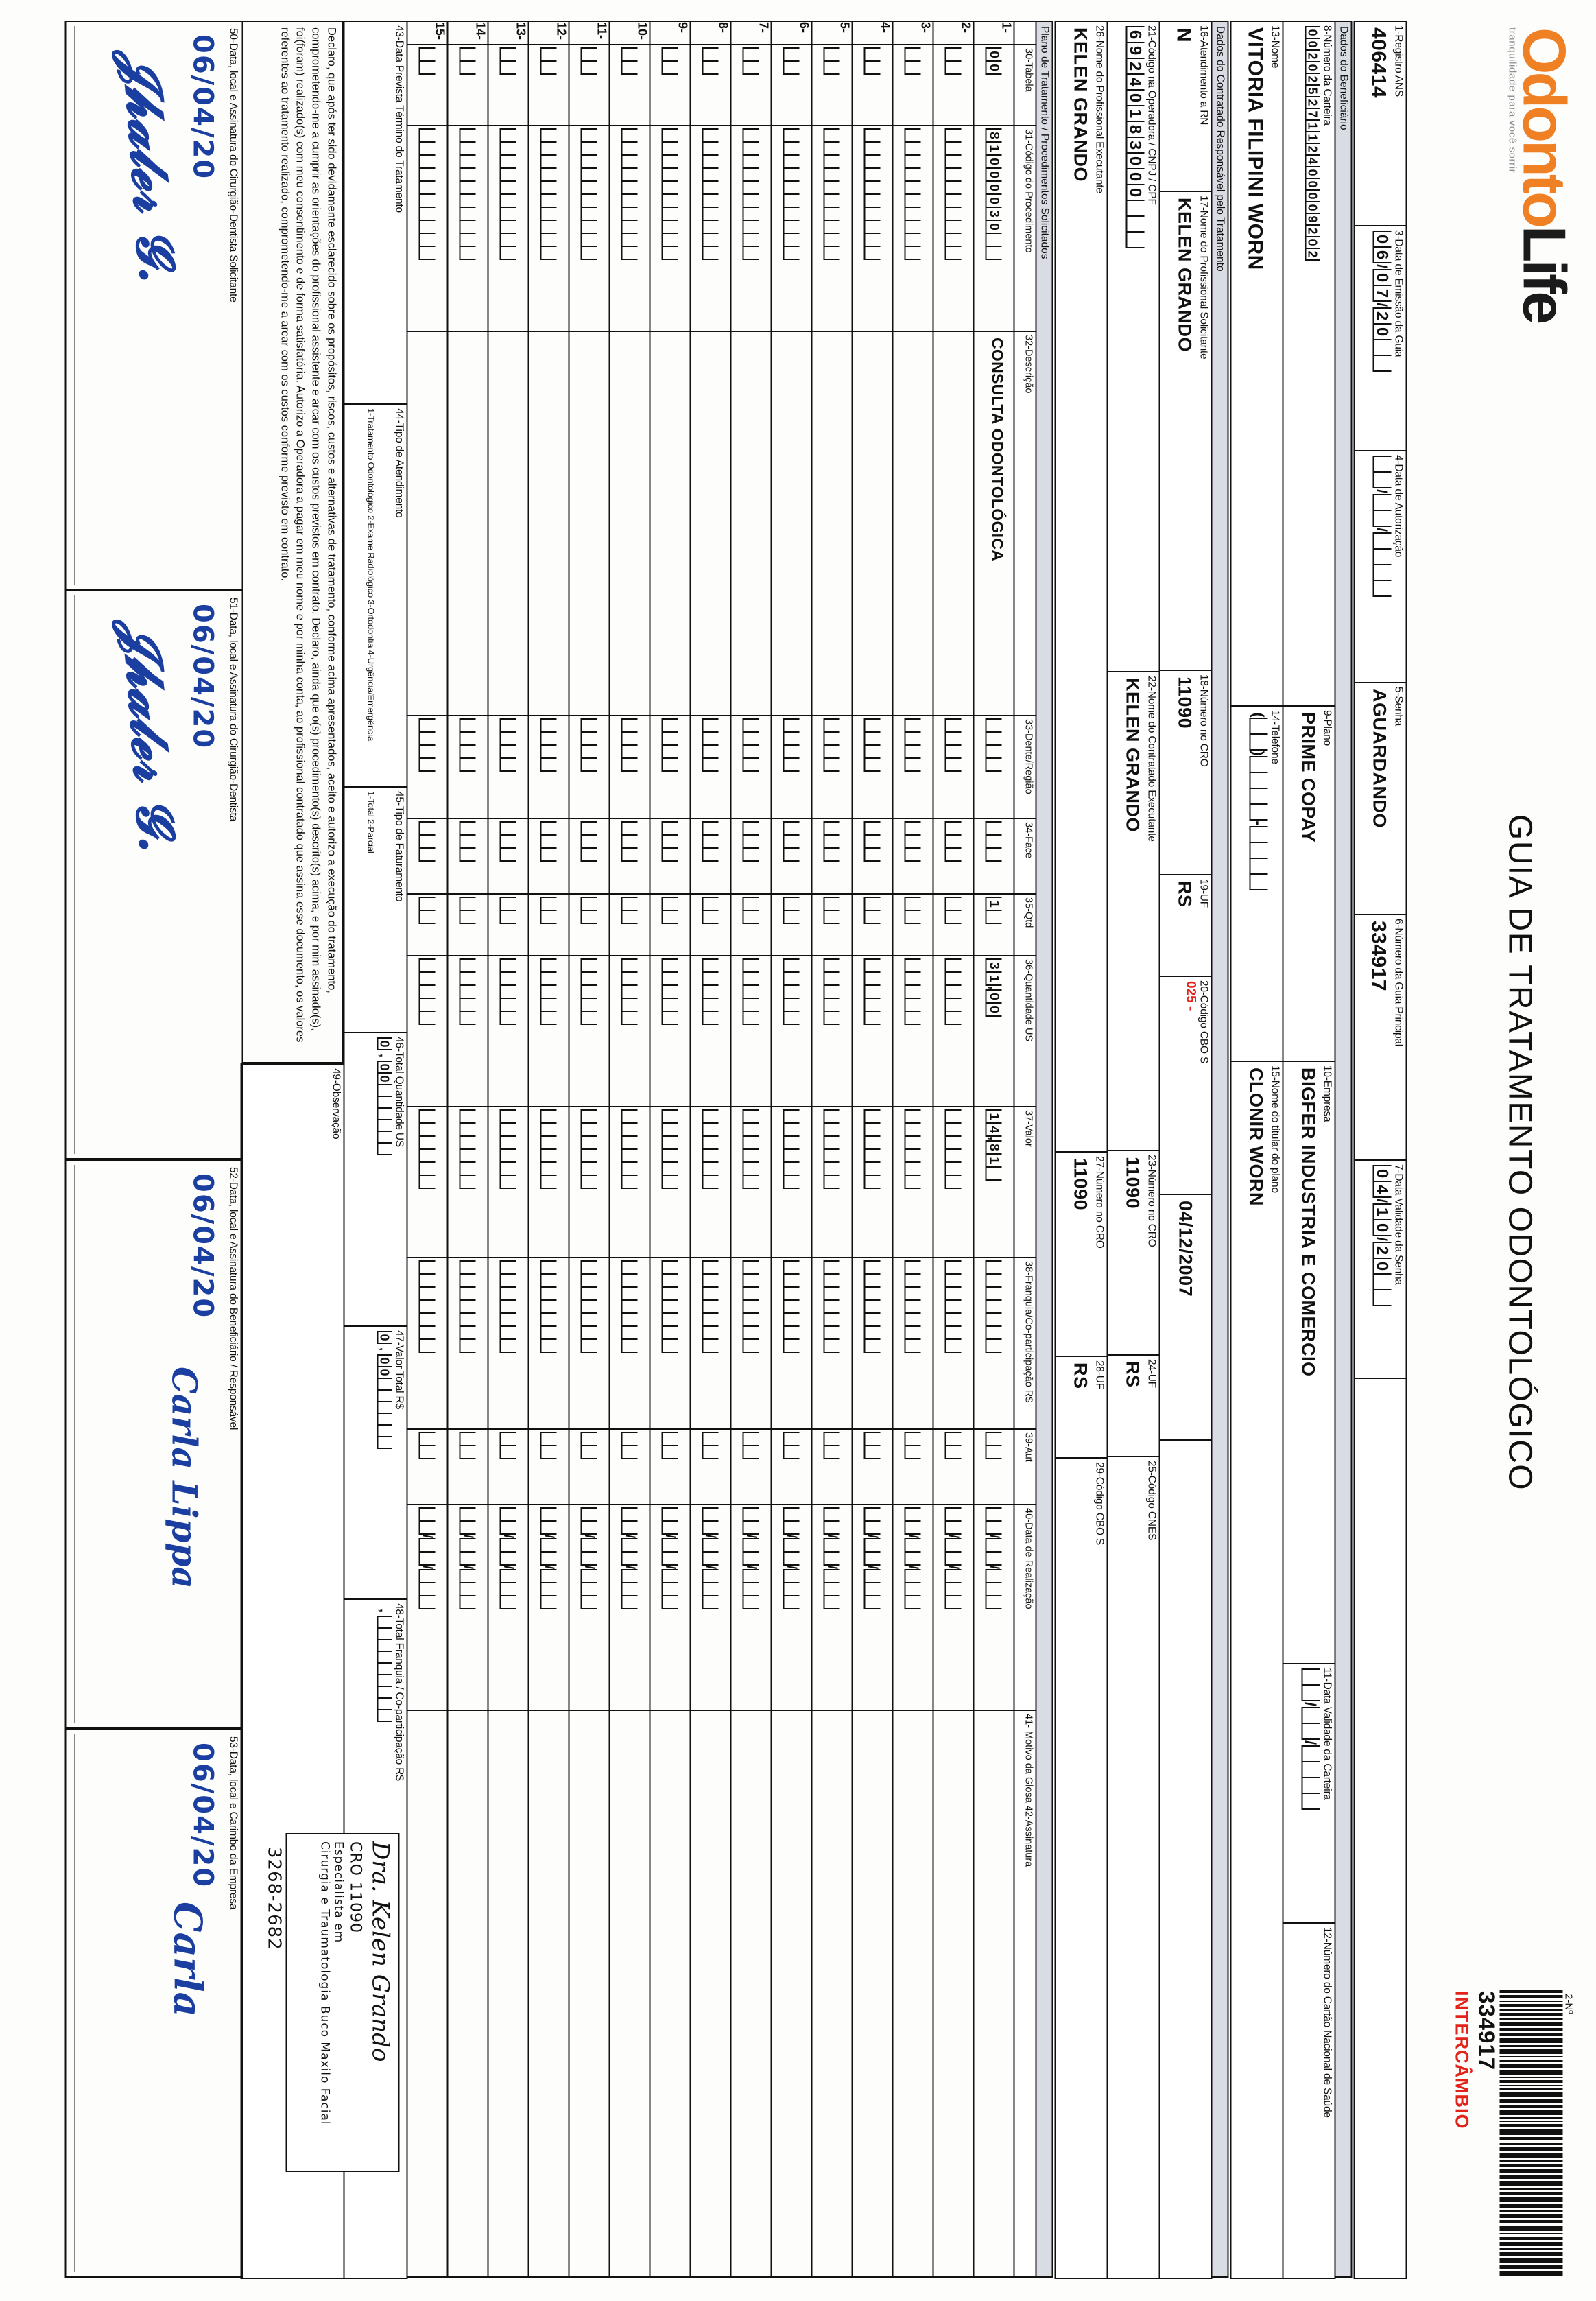 Image resolution: width=1596 pixels, height=2301 pixels. Describe the element at coordinates (1185, 106) in the screenshot. I see `field-atendimento-rn: 16-Atendimento a RN N` at that location.